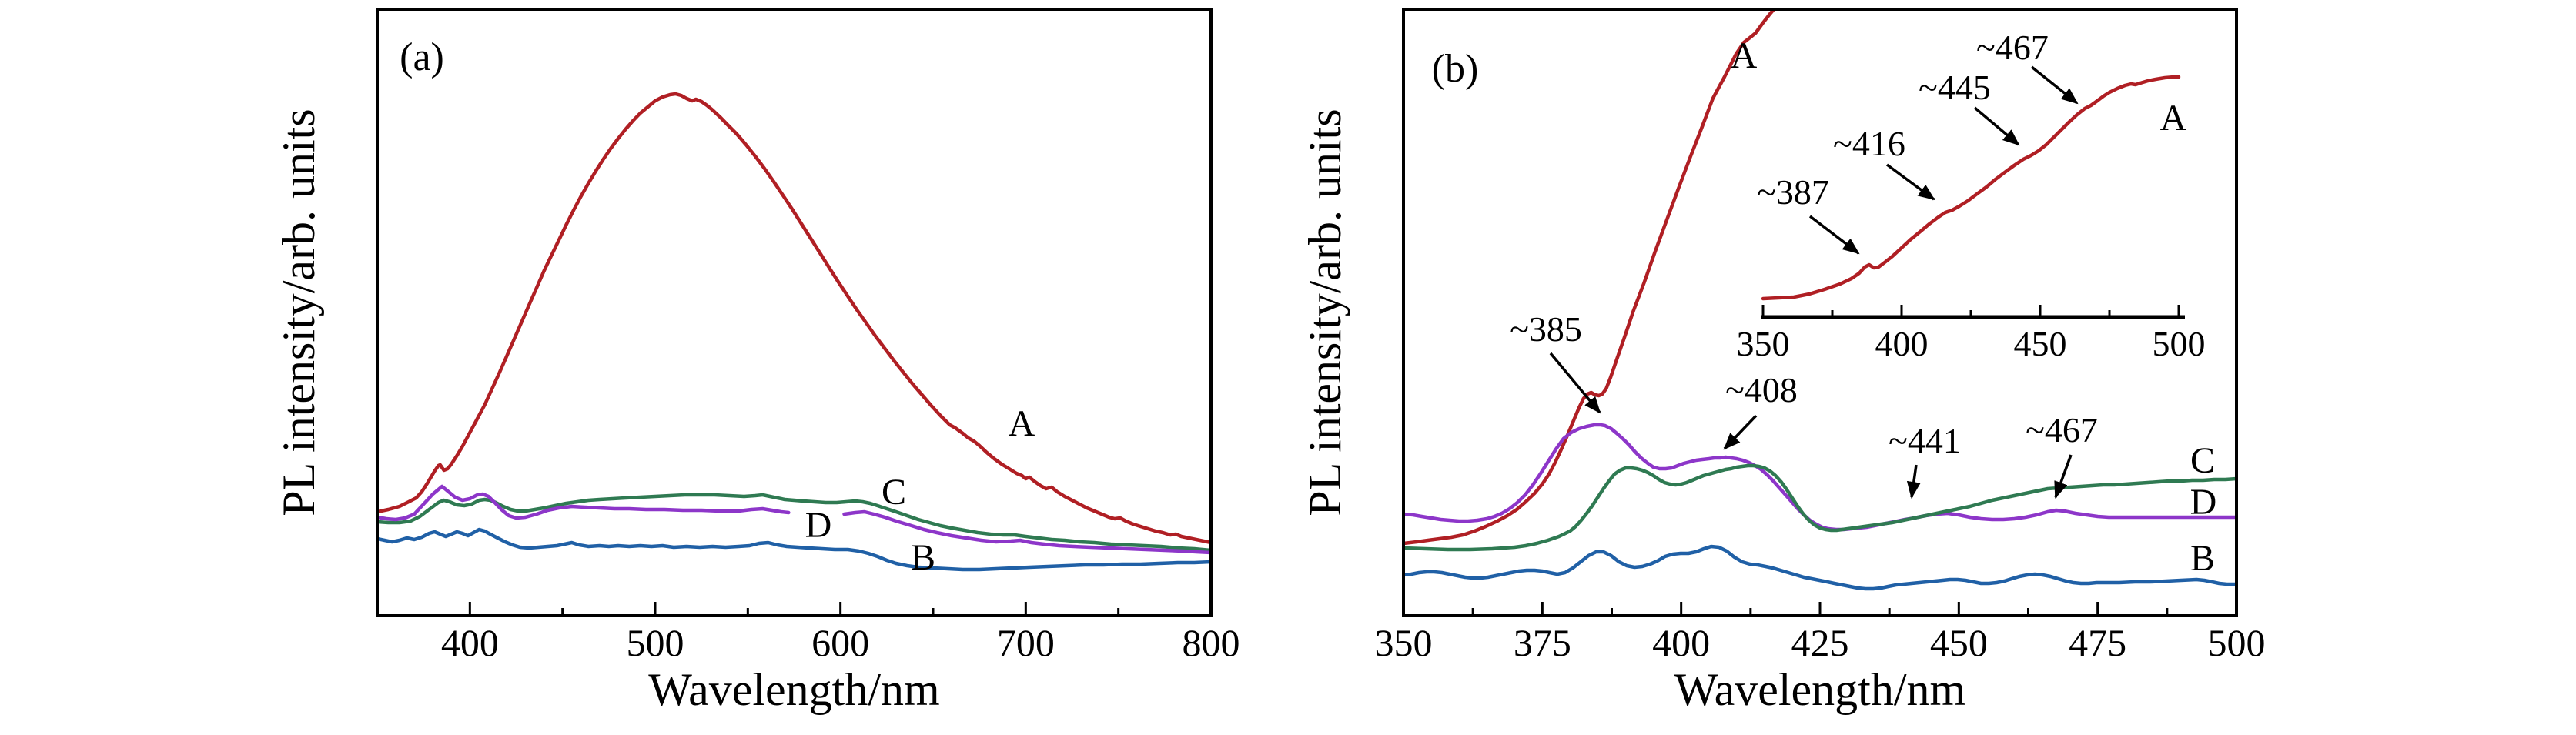 This screenshot has height=735, width=2576. I want to click on inset-tick-label: 350, so click(1763, 343).